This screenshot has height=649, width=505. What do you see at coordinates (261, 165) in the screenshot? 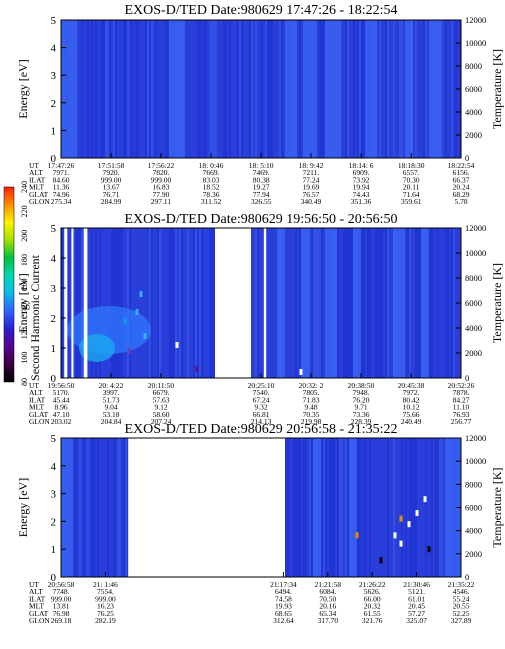
I see `orbit-value: 18: 5:10` at bounding box center [261, 165].